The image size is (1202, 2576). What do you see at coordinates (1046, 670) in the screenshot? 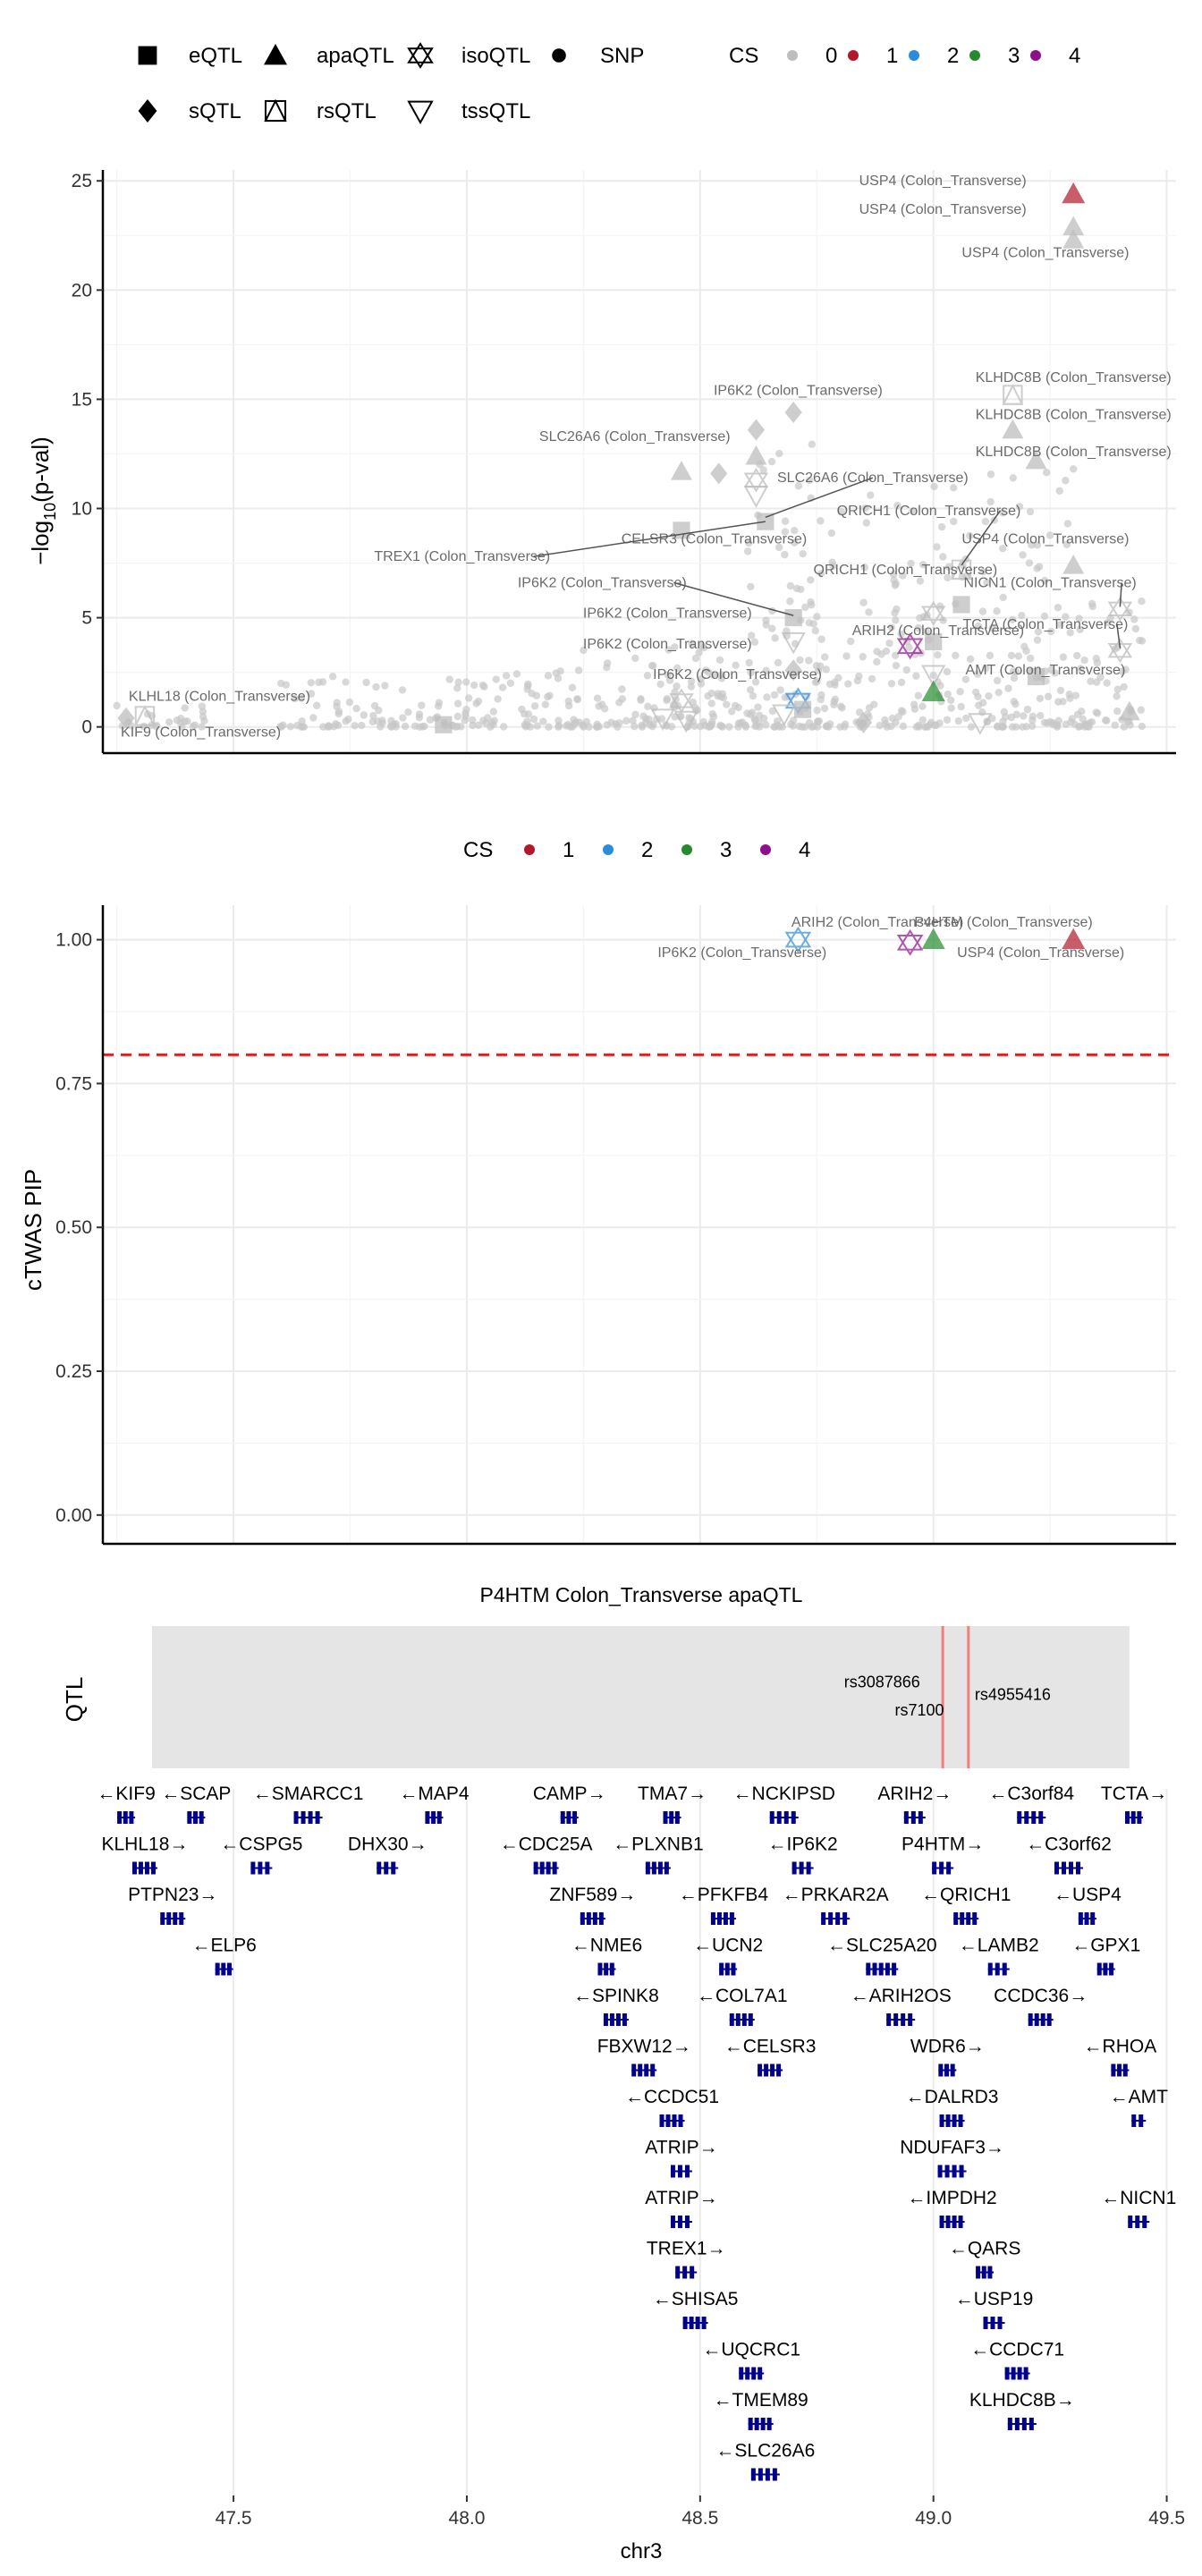
I see `gwas-label-20: AMT (Colon_Transverse)` at bounding box center [1046, 670].